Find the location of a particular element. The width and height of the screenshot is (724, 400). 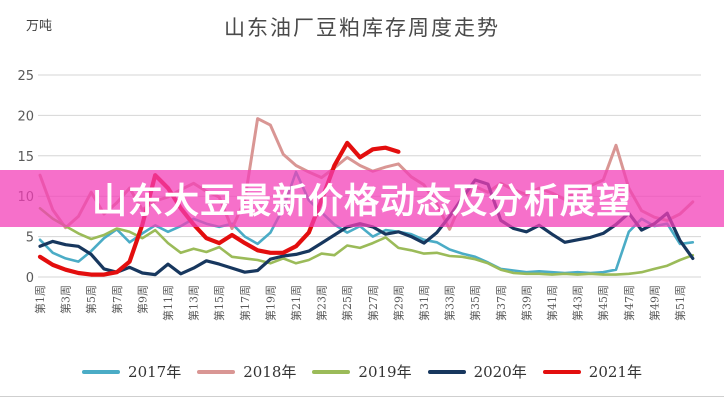

x-tick-label-week-15: 第15周 is located at coordinates (219, 303).